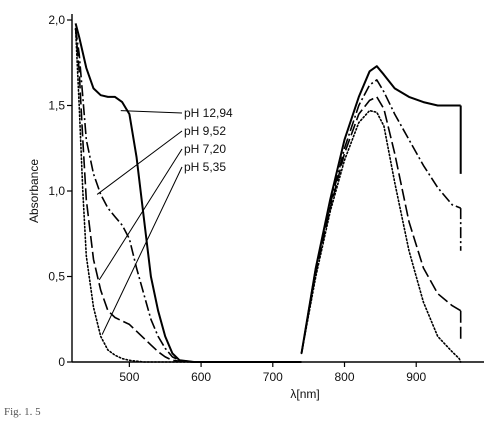 Image resolution: width=500 pixels, height=421 pixels. What do you see at coordinates (201, 377) in the screenshot?
I see `x-tick-label: 600` at bounding box center [201, 377].